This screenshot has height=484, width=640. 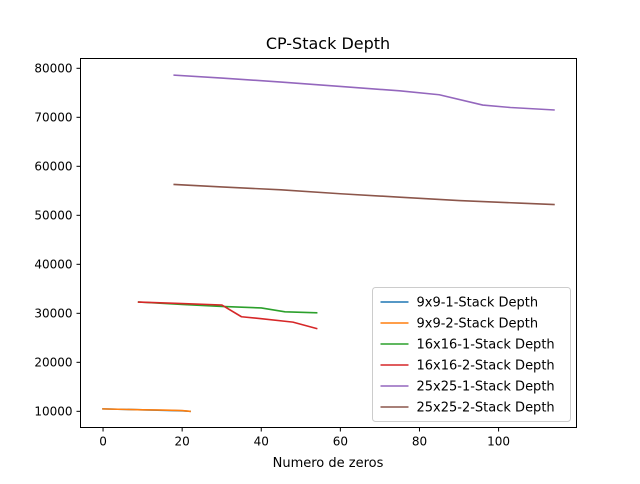 I want to click on x-tick-label: 0, so click(x=103, y=442).